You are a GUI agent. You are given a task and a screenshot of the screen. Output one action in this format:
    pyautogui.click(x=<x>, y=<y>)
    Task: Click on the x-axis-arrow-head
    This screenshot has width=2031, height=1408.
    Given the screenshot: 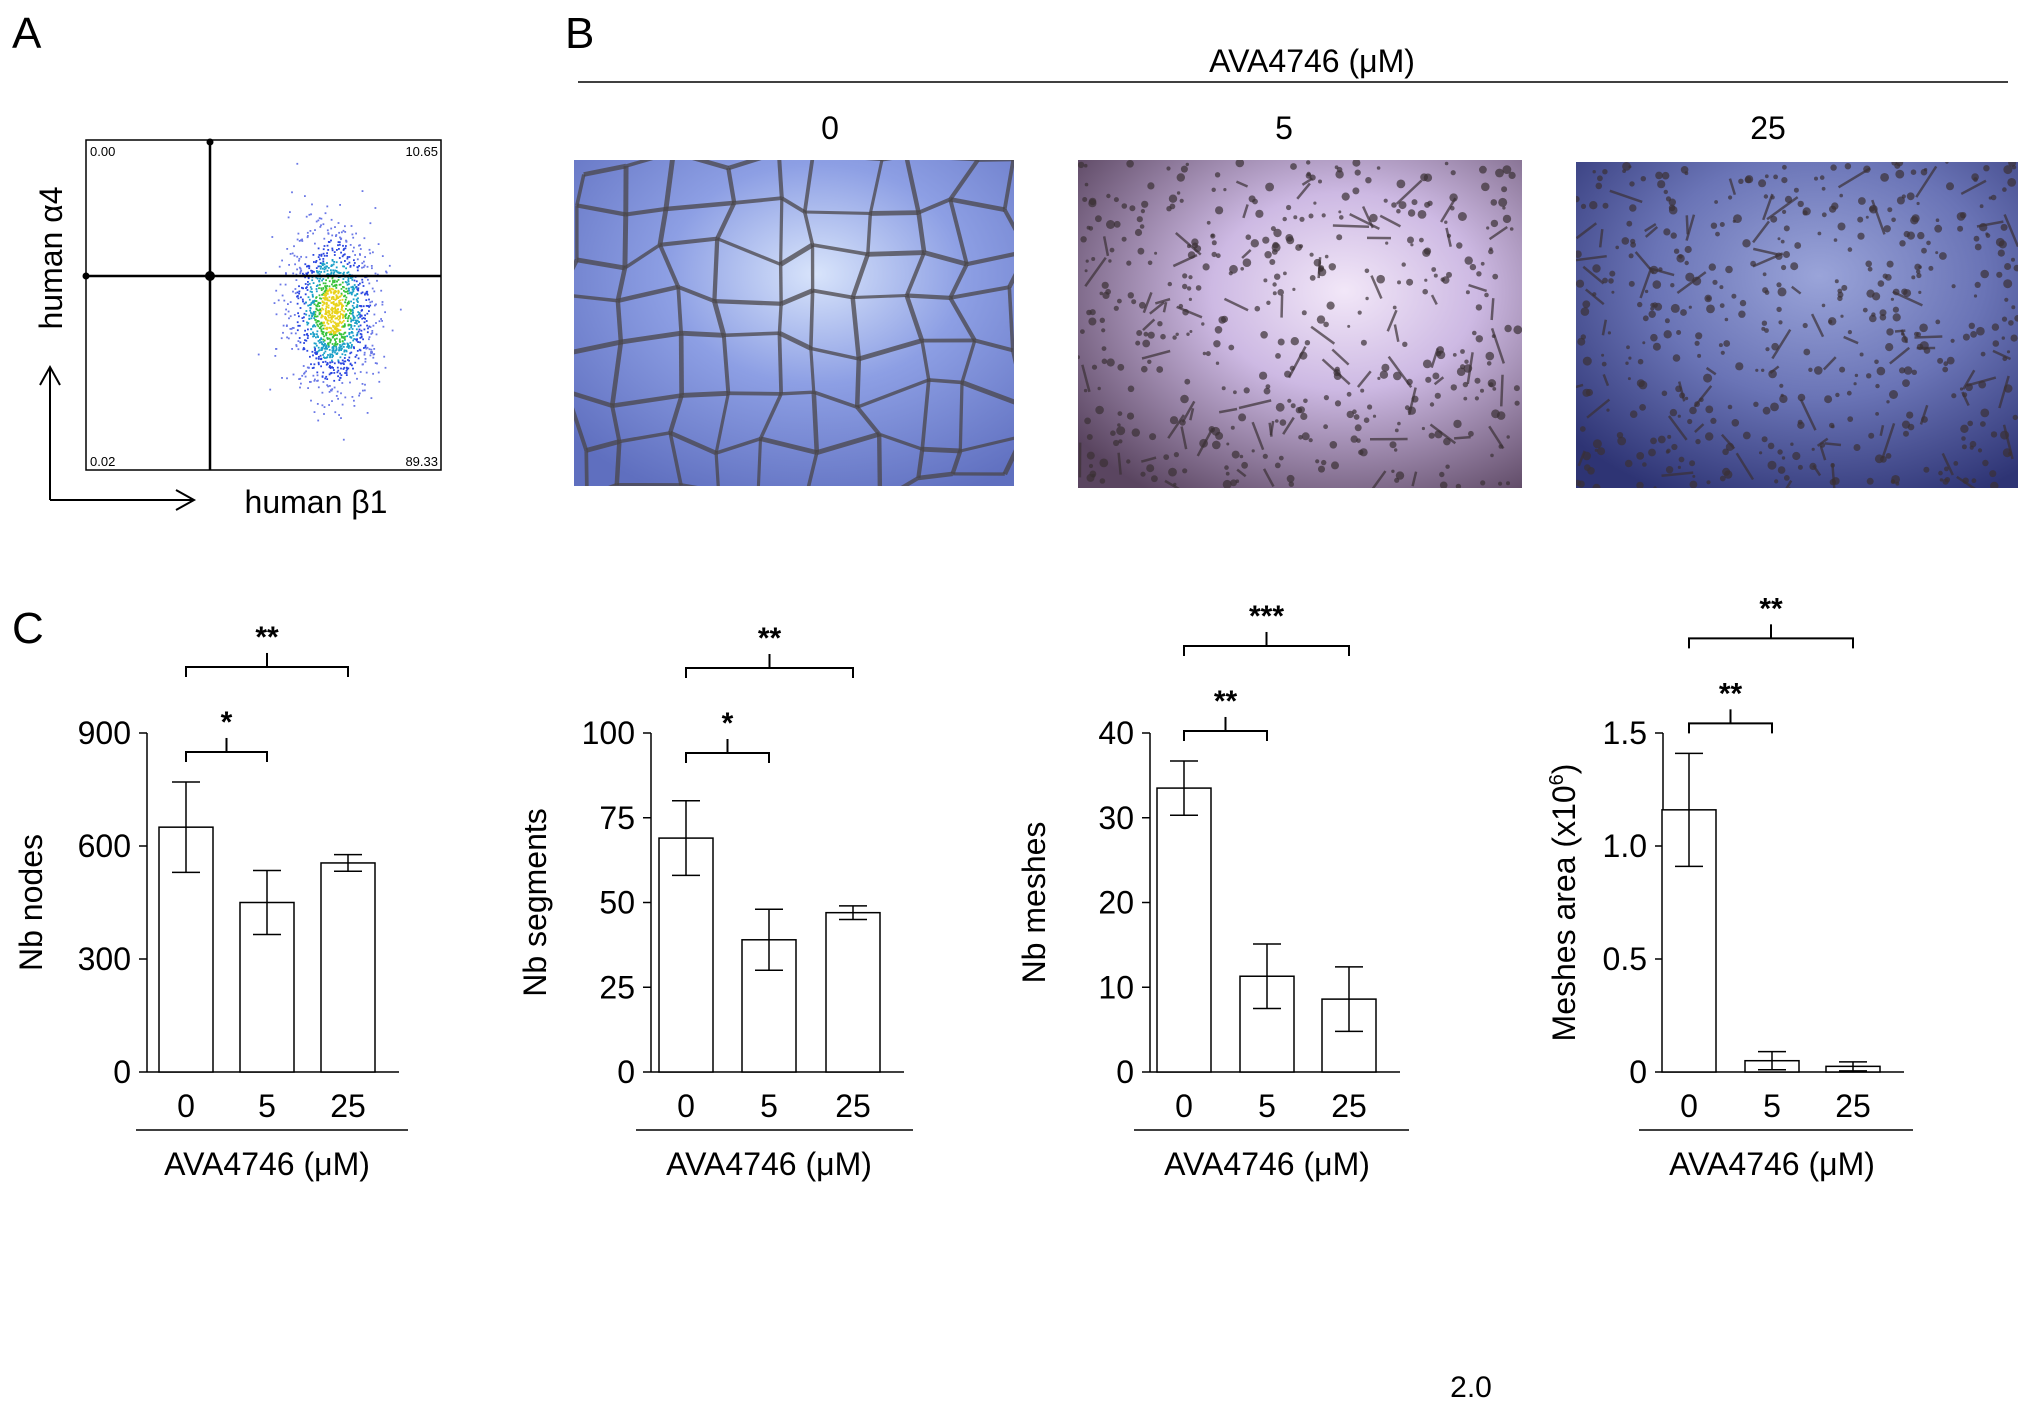 What is the action you would take?
    pyautogui.click(x=186, y=500)
    